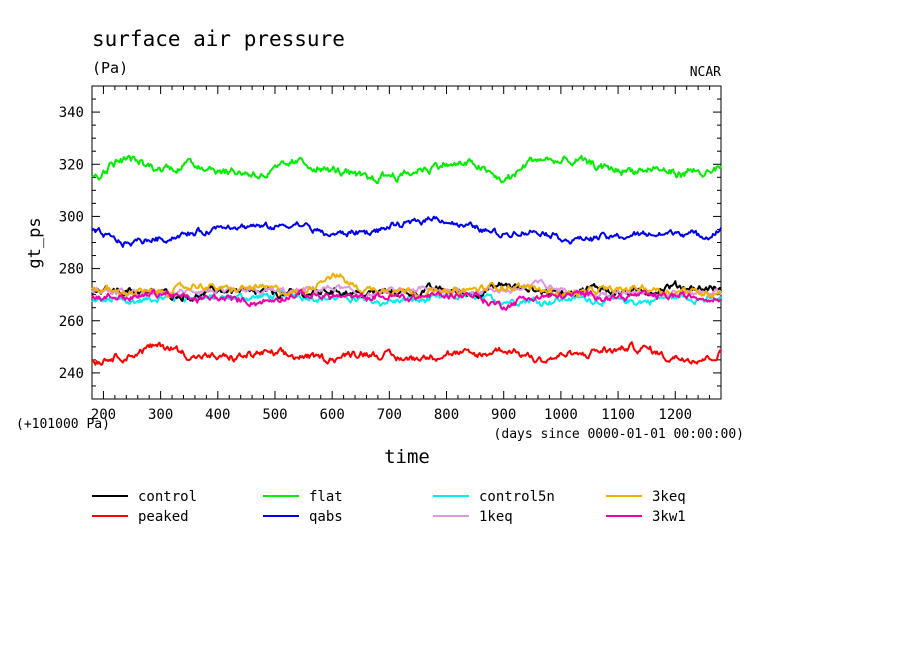 This screenshot has width=904, height=654. What do you see at coordinates (71, 374) in the screenshot?
I see `y-tick-label: 240` at bounding box center [71, 374].